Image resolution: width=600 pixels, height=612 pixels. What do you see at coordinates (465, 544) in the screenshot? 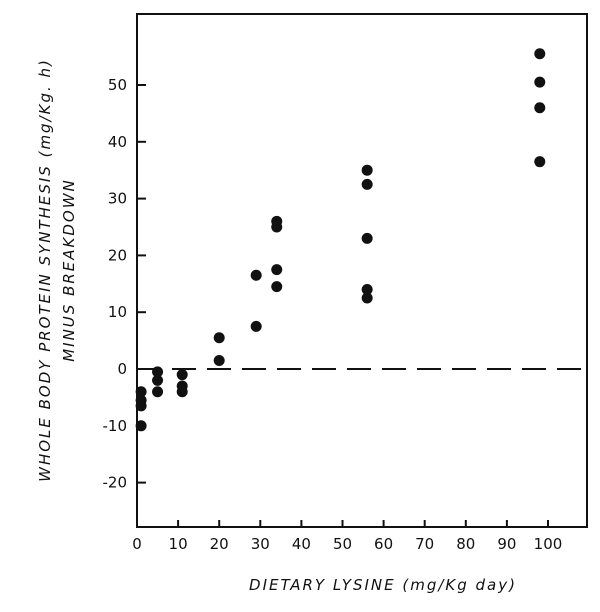
I see `x-tick-label: 80` at bounding box center [465, 544].